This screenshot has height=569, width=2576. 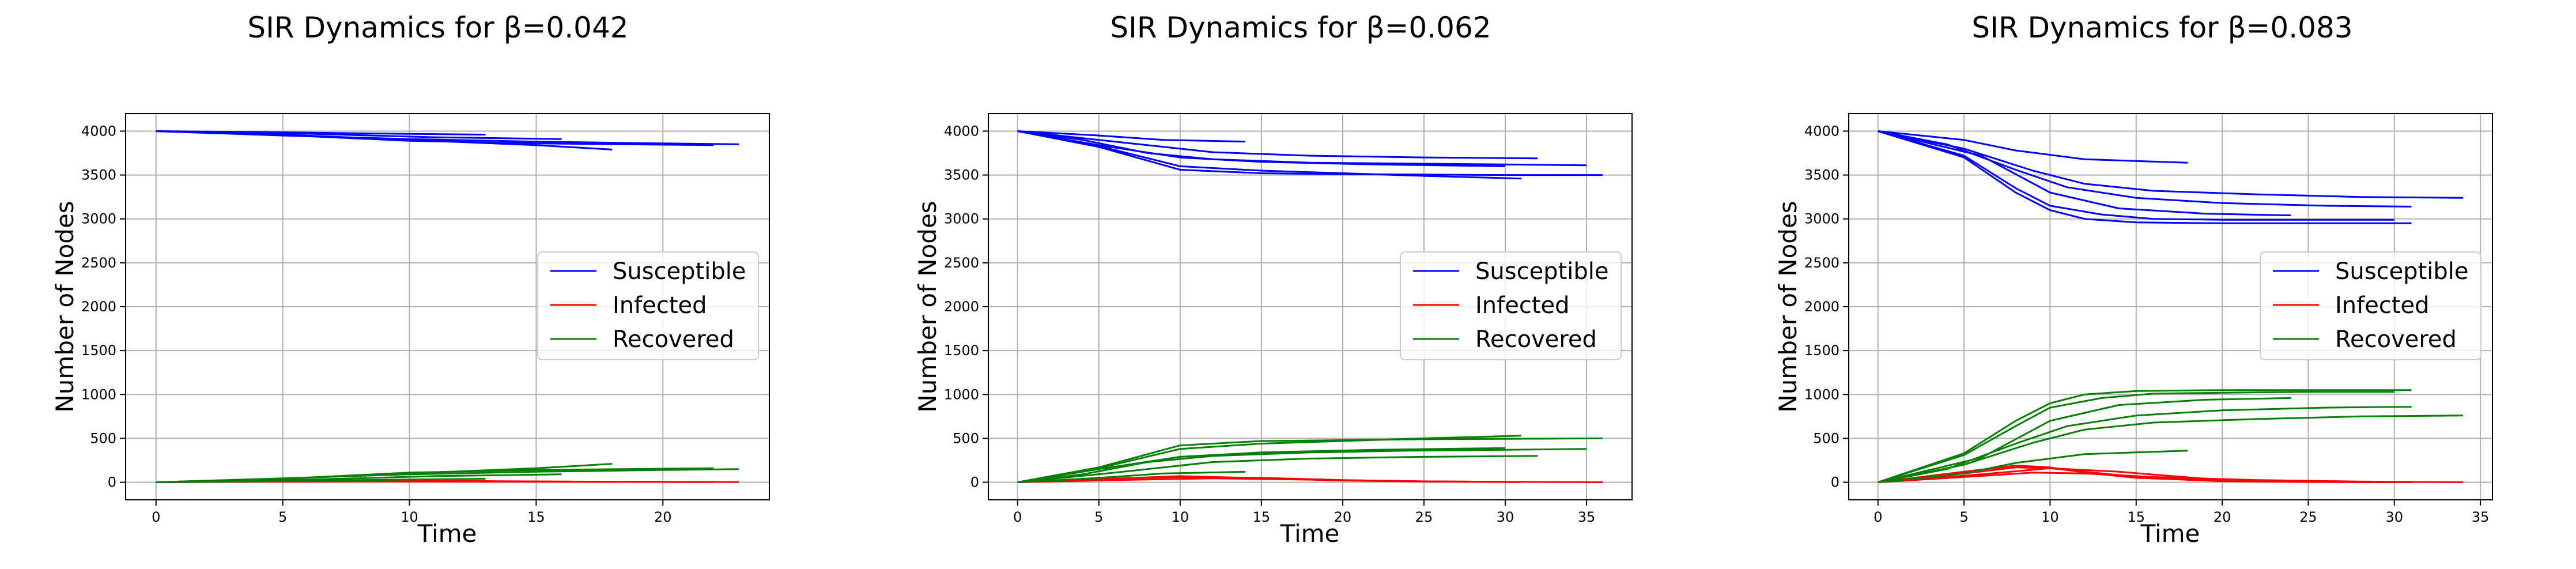 What do you see at coordinates (437, 27) in the screenshot?
I see `chart-title-1: SIR Dynamics for β=0.042` at bounding box center [437, 27].